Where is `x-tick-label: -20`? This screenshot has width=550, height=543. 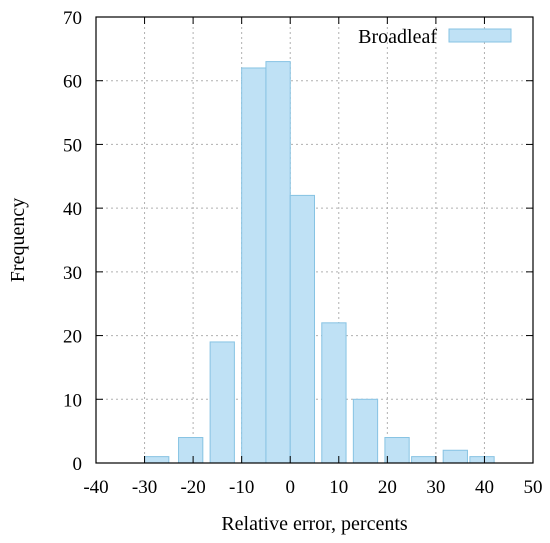
x-tick-label: -20 is located at coordinates (192, 487).